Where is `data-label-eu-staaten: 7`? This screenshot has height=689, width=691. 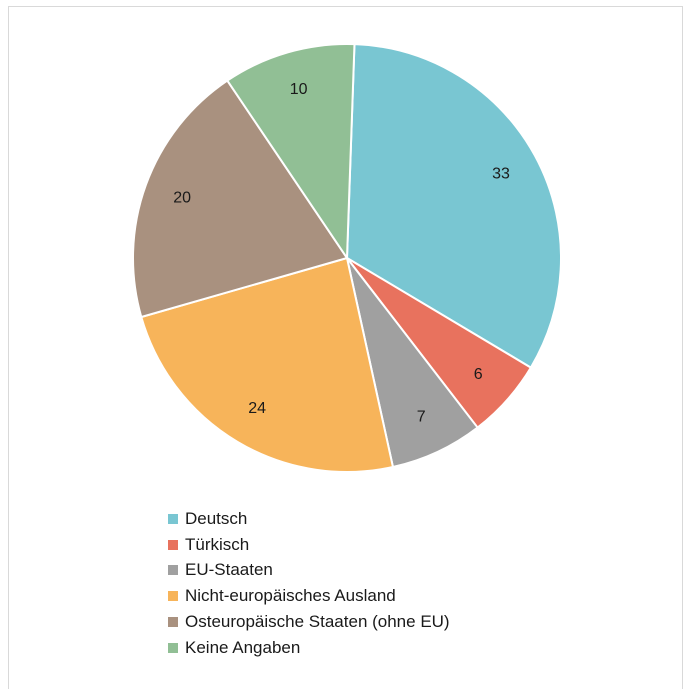 data-label-eu-staaten: 7 is located at coordinates (421, 417).